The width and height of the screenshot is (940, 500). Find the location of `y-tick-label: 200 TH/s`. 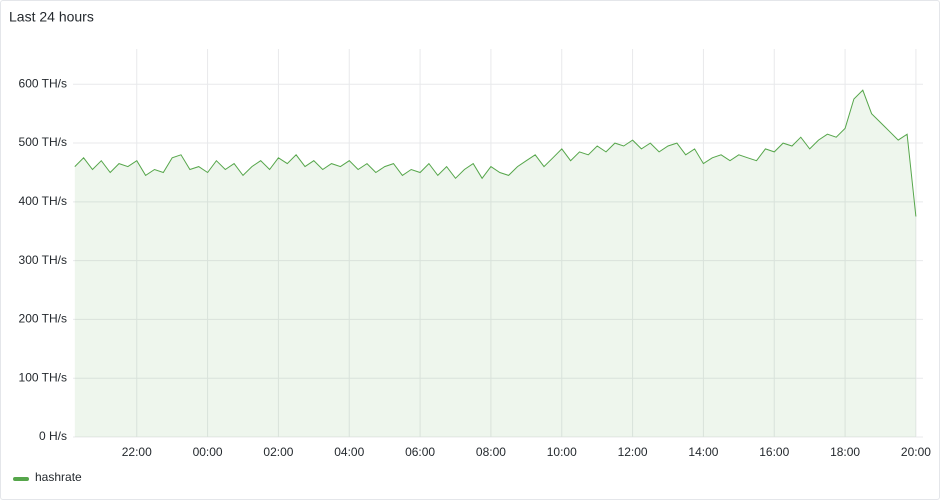

y-tick-label: 200 TH/s is located at coordinates (43, 319).